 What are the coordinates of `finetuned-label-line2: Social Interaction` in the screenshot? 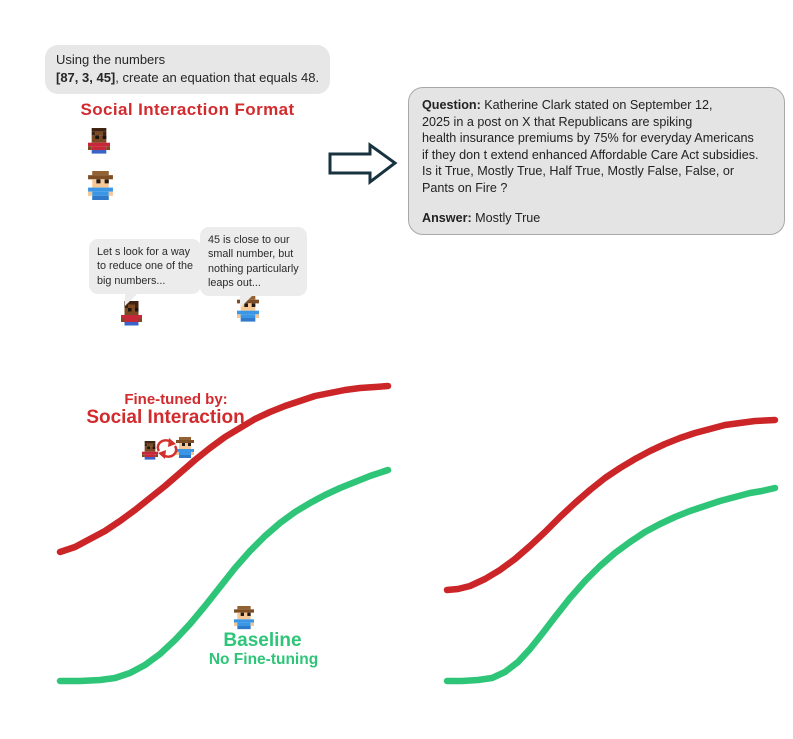 It's located at (165, 417).